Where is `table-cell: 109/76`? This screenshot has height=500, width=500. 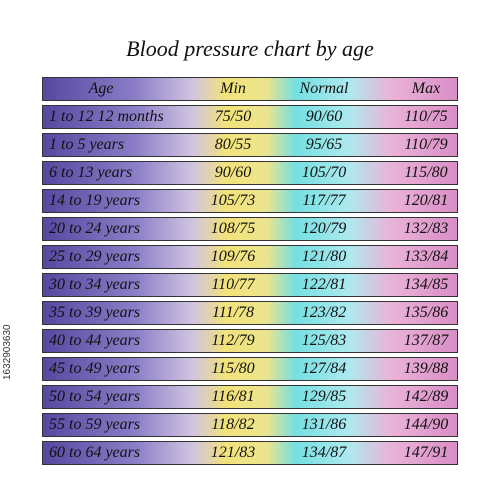
table-cell: 109/76 is located at coordinates (233, 256).